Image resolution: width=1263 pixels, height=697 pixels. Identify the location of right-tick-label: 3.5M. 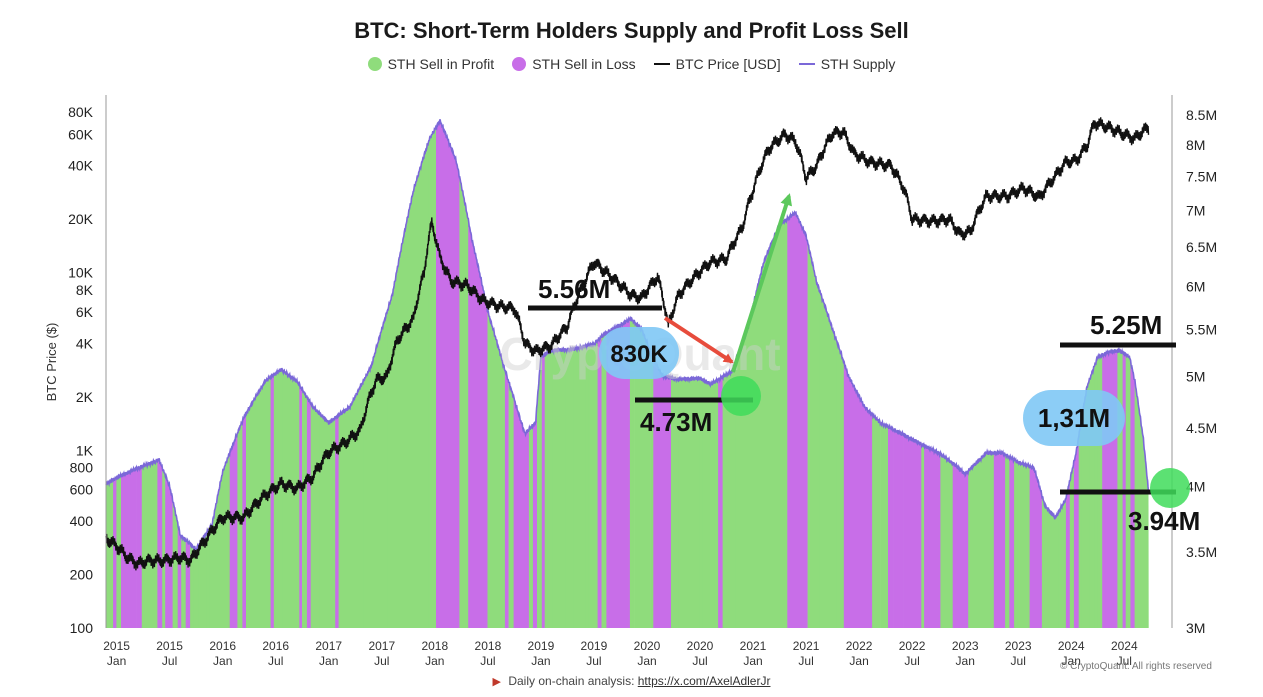
(1201, 552).